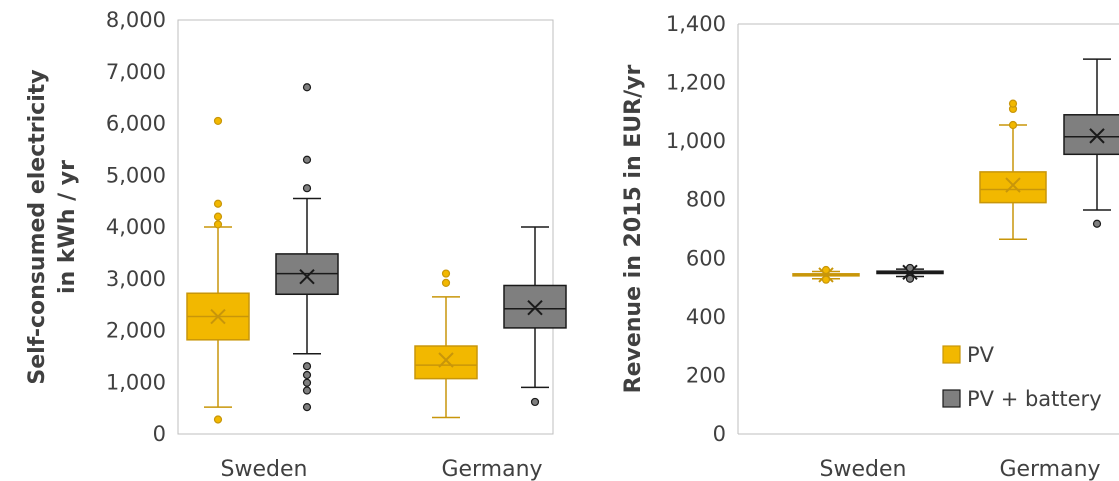 This screenshot has height=481, width=1119. What do you see at coordinates (1022, 377) in the screenshot?
I see `legend: PV PV + battery` at bounding box center [1022, 377].